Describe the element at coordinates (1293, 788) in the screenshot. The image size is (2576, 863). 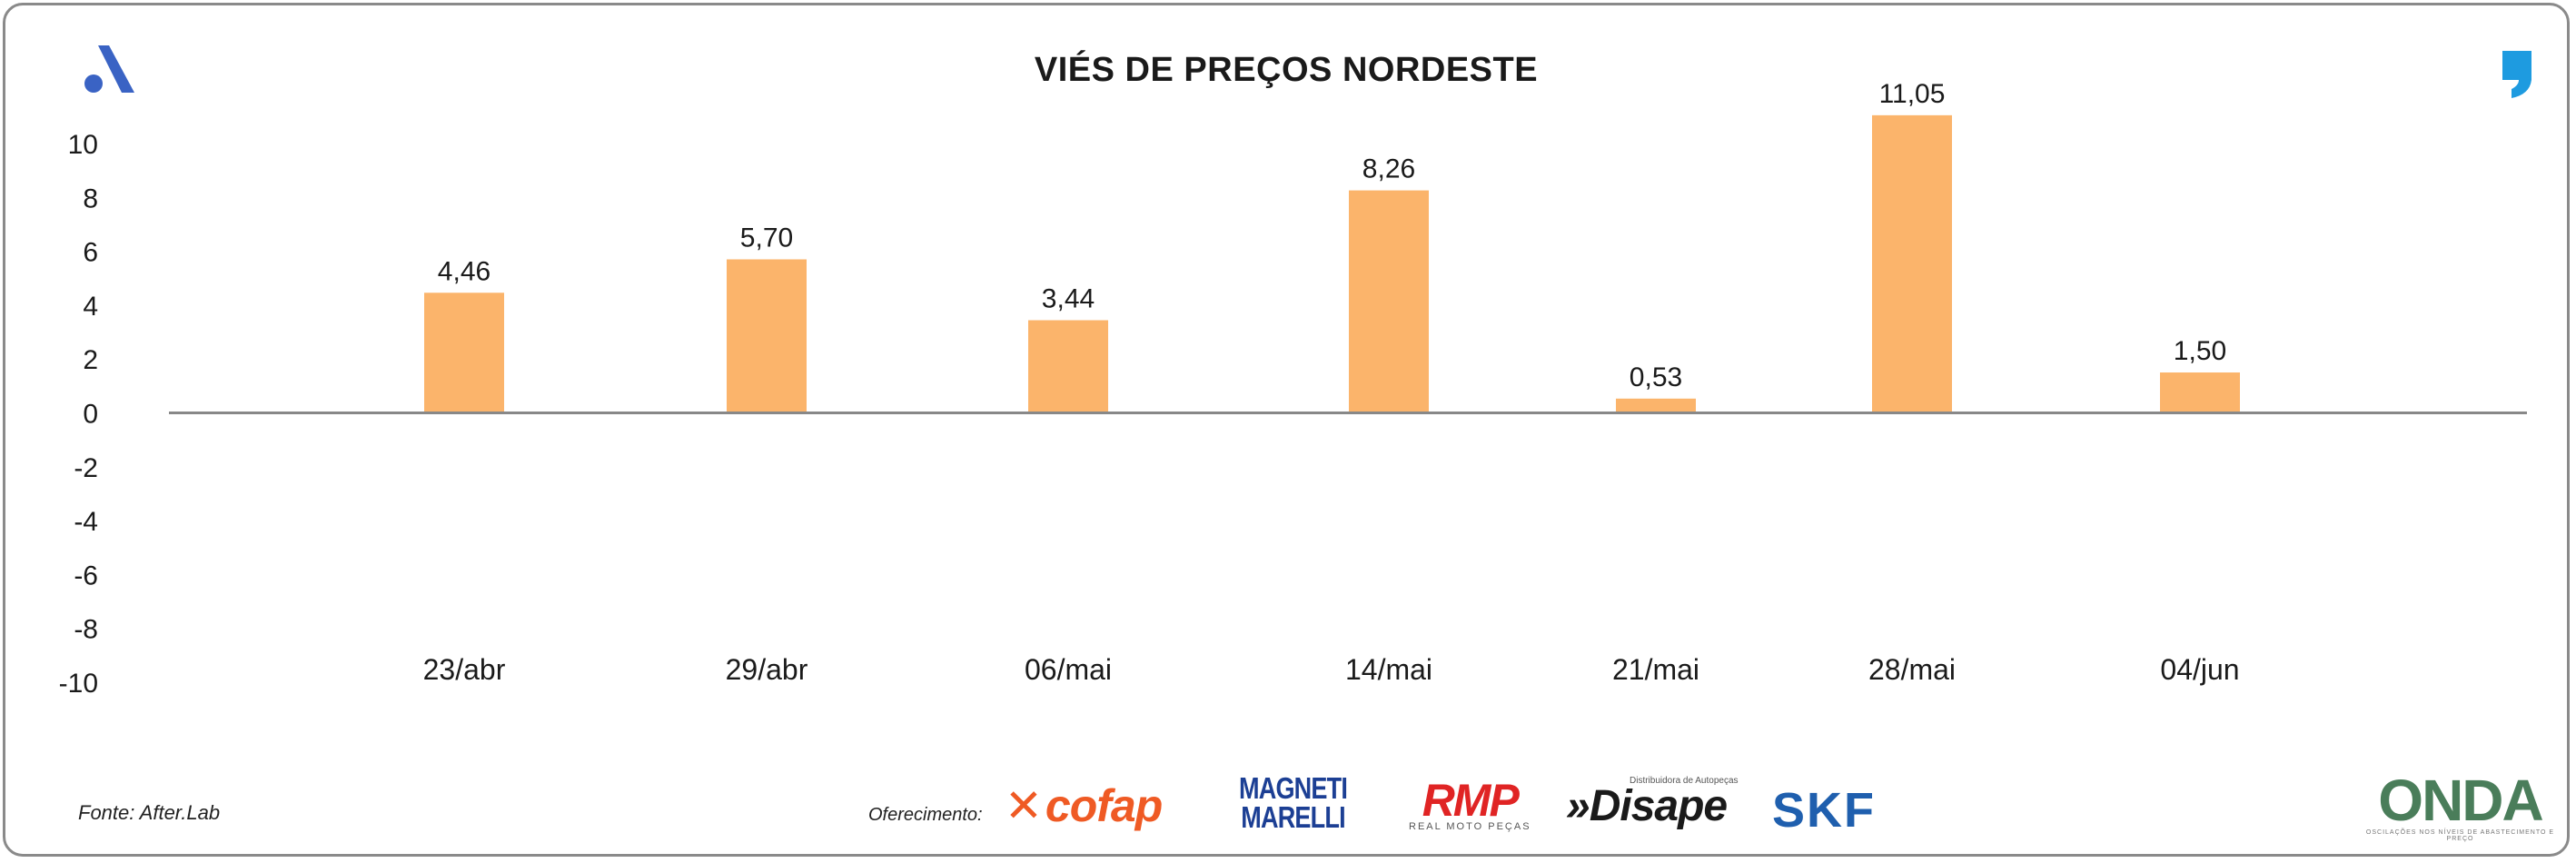
I see `magneti-line1: MAGNETI` at that location.